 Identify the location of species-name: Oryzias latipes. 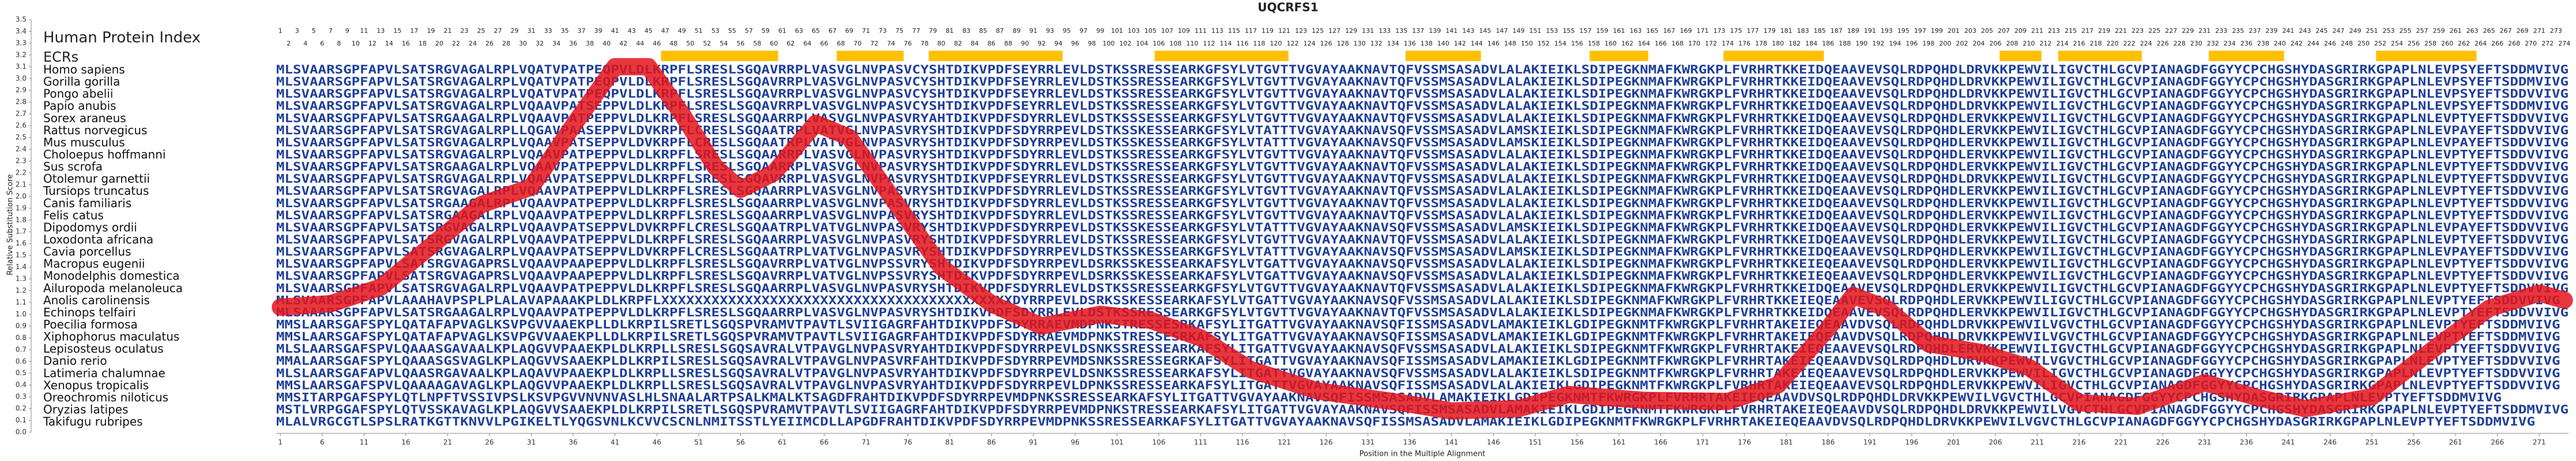
(86, 409).